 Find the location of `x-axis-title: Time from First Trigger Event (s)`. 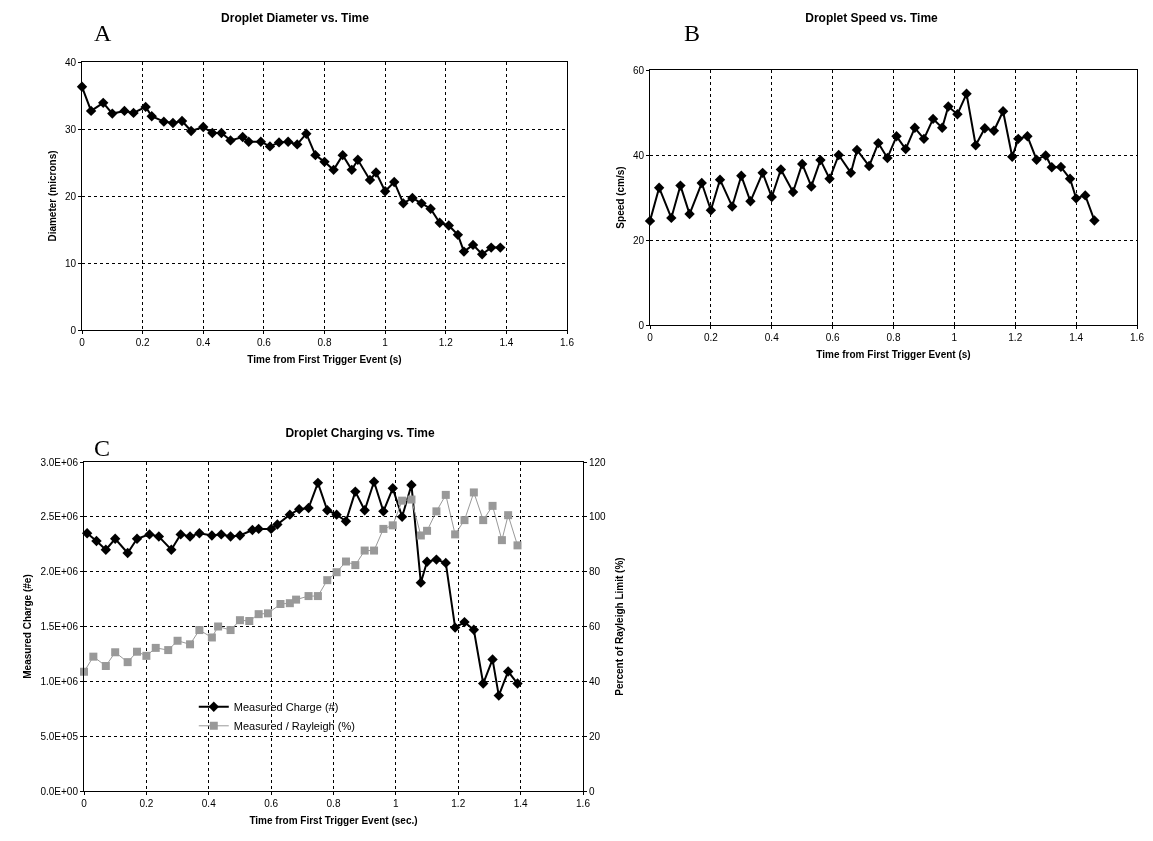

x-axis-title: Time from First Trigger Event (s) is located at coordinates (893, 354).